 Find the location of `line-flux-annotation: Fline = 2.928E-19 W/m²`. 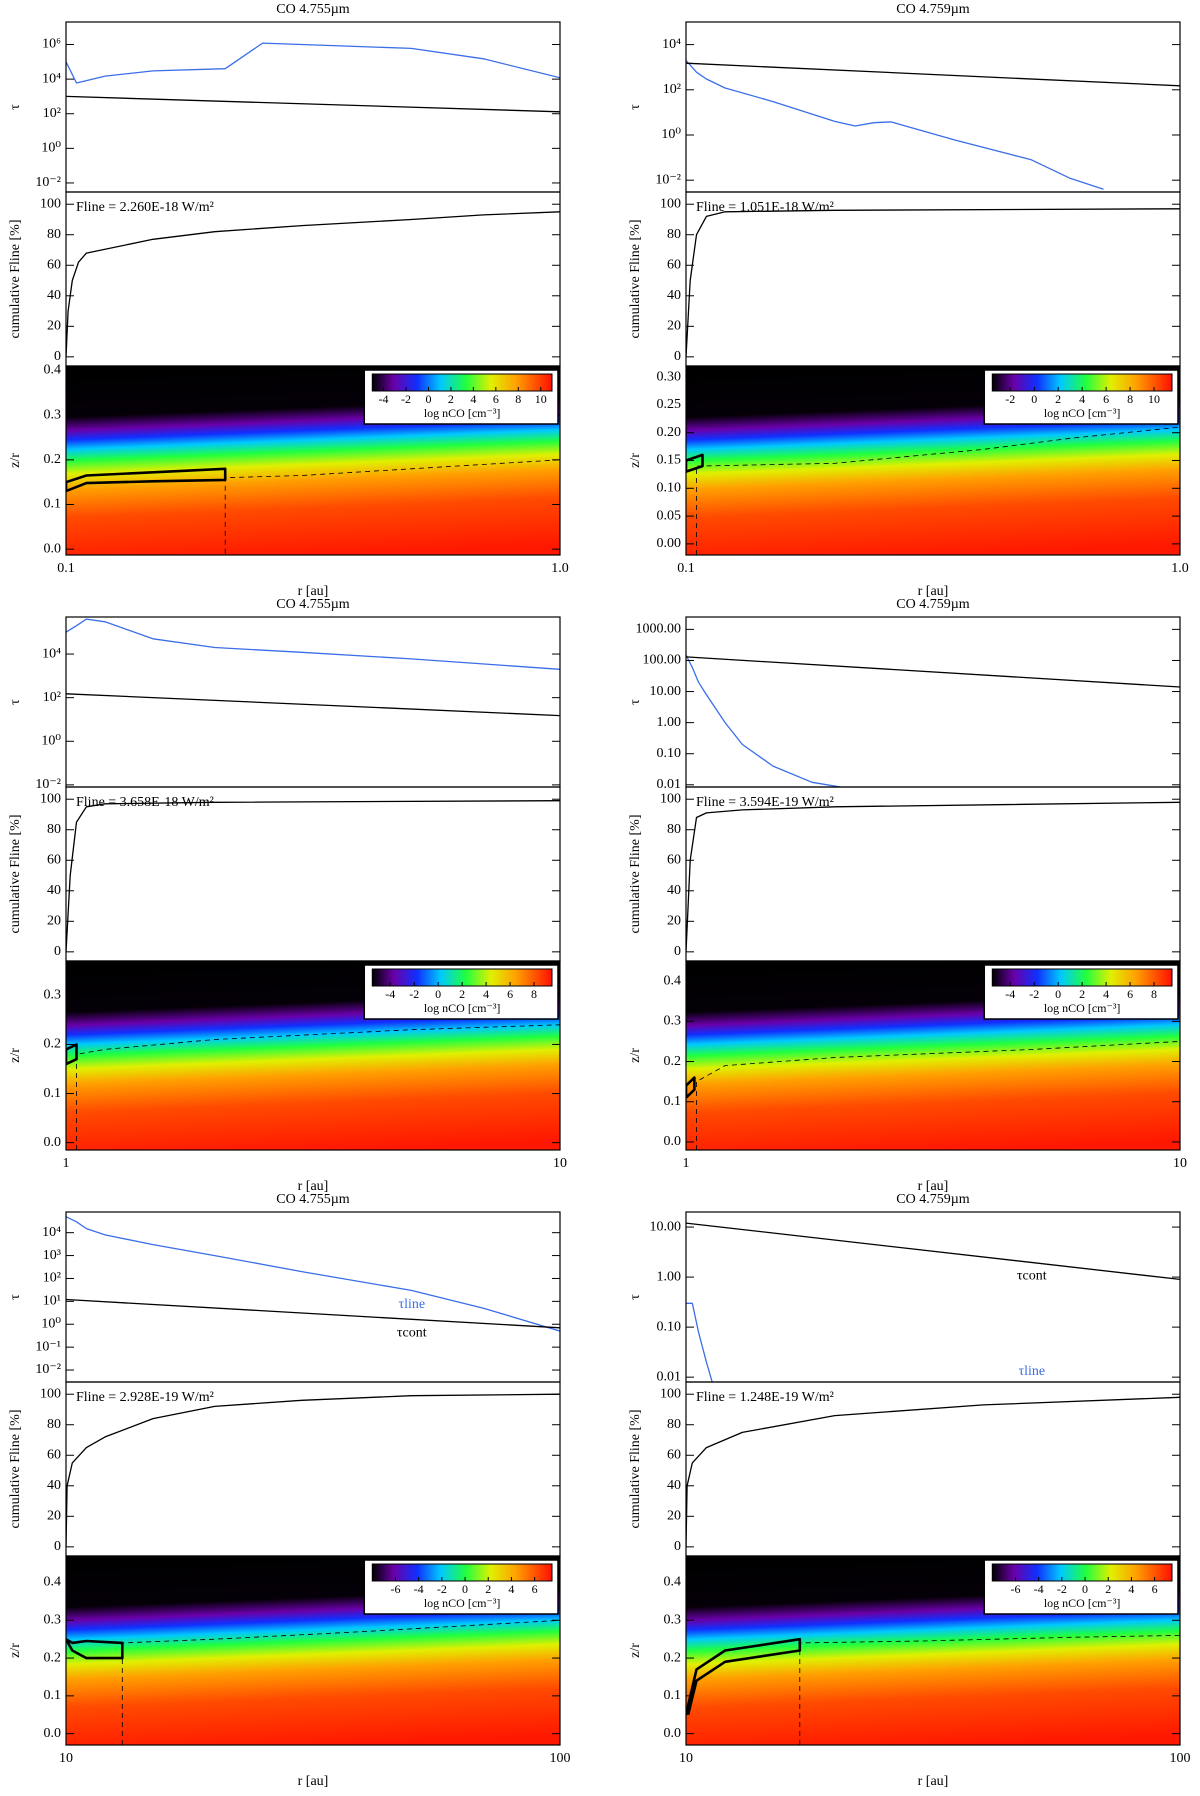

line-flux-annotation: Fline = 2.928E-19 W/m² is located at coordinates (145, 1397).